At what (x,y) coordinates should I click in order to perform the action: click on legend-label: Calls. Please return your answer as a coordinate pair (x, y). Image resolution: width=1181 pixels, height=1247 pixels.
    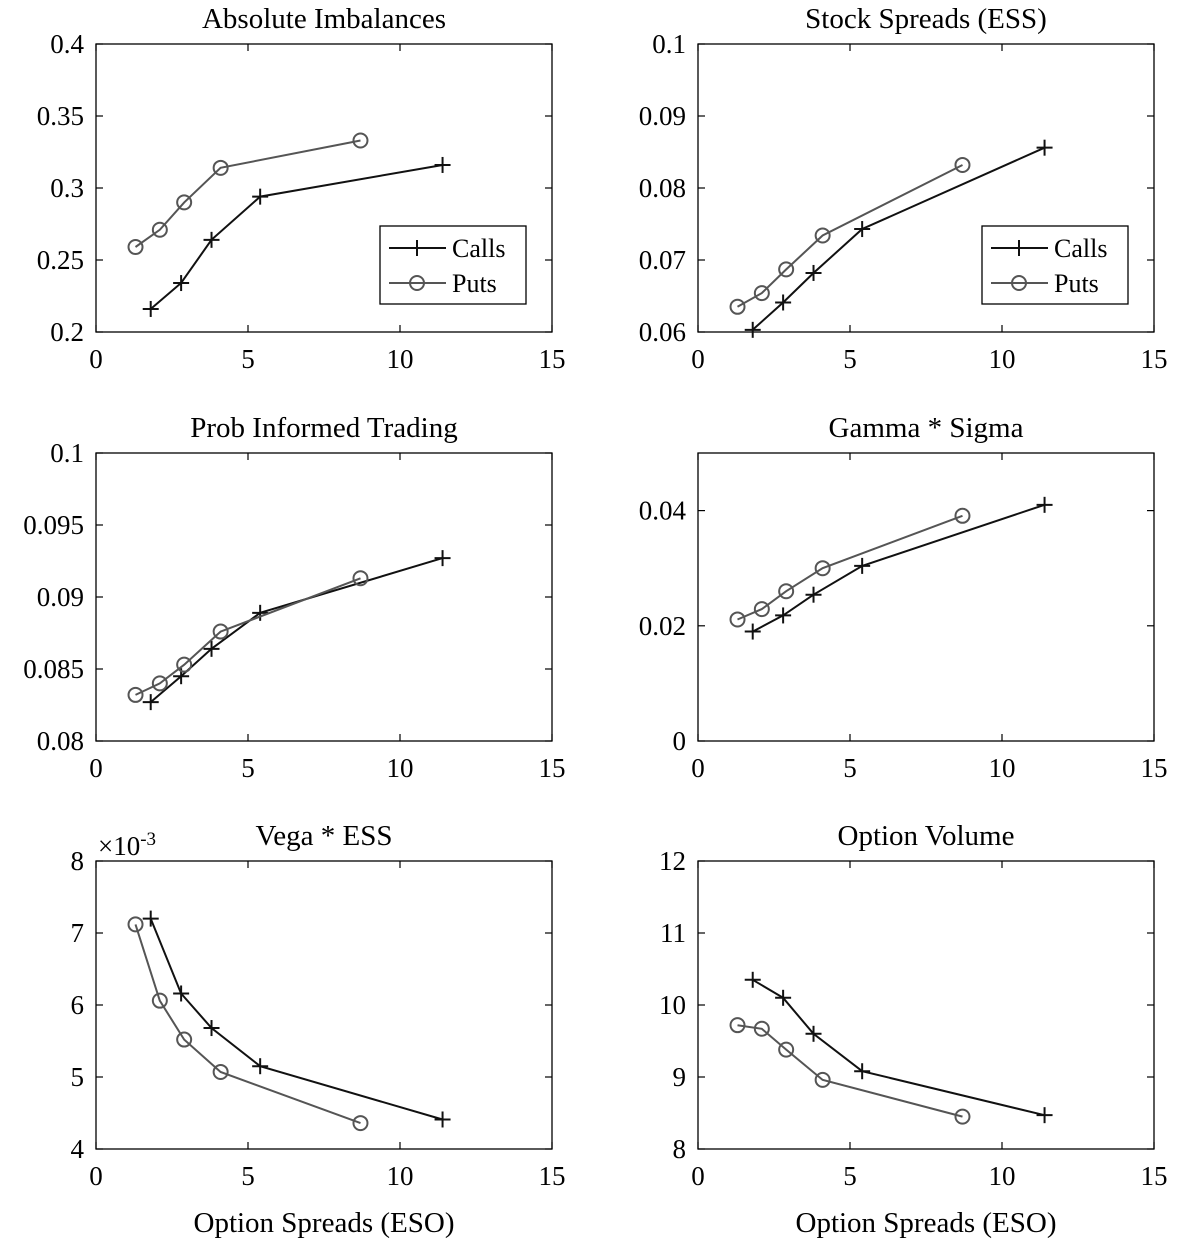
    Looking at the image, I should click on (1080, 248).